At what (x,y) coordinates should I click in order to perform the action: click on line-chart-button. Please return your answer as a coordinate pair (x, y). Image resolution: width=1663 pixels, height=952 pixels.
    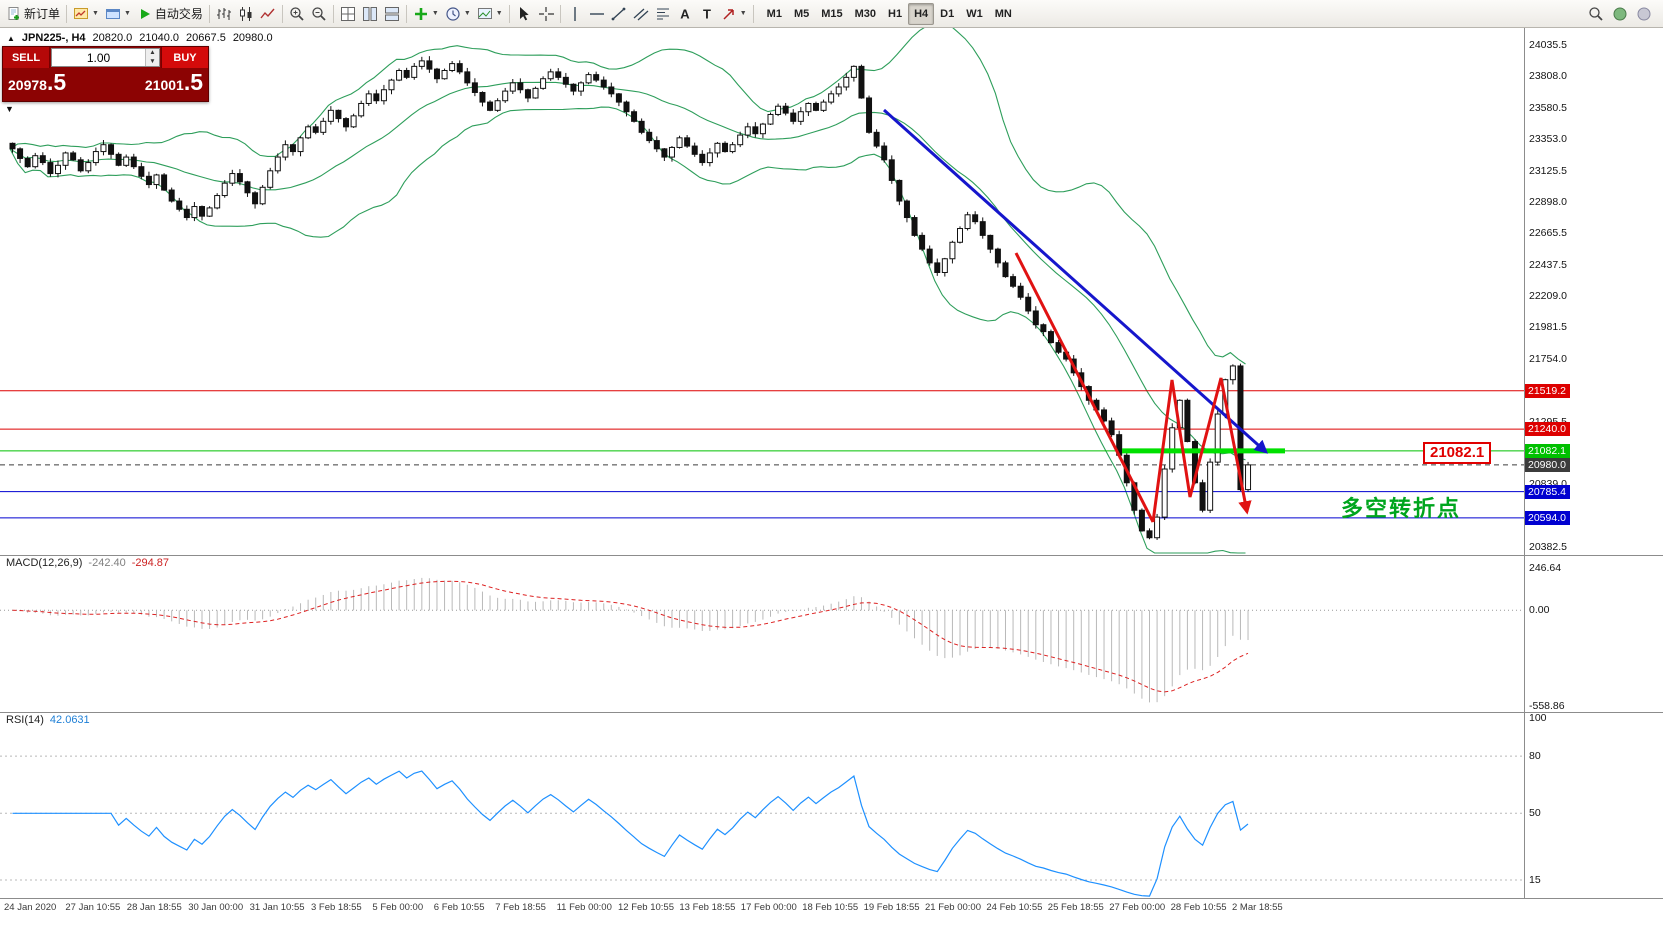
    Looking at the image, I should click on (268, 14).